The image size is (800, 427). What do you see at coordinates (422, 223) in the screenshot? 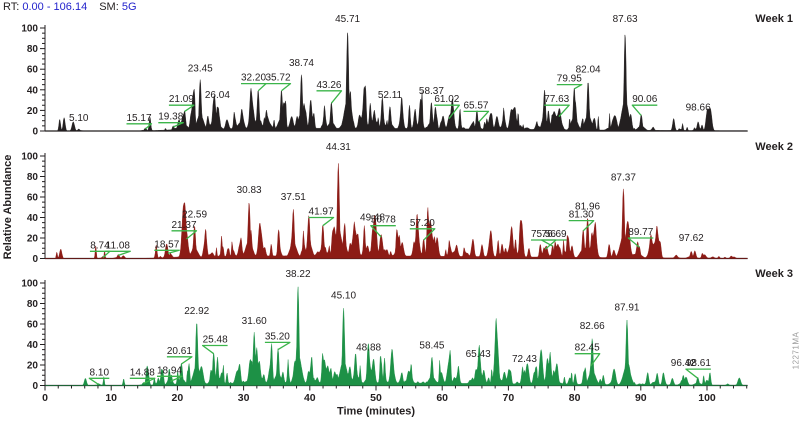
I see `peak-label: 57.20` at bounding box center [422, 223].